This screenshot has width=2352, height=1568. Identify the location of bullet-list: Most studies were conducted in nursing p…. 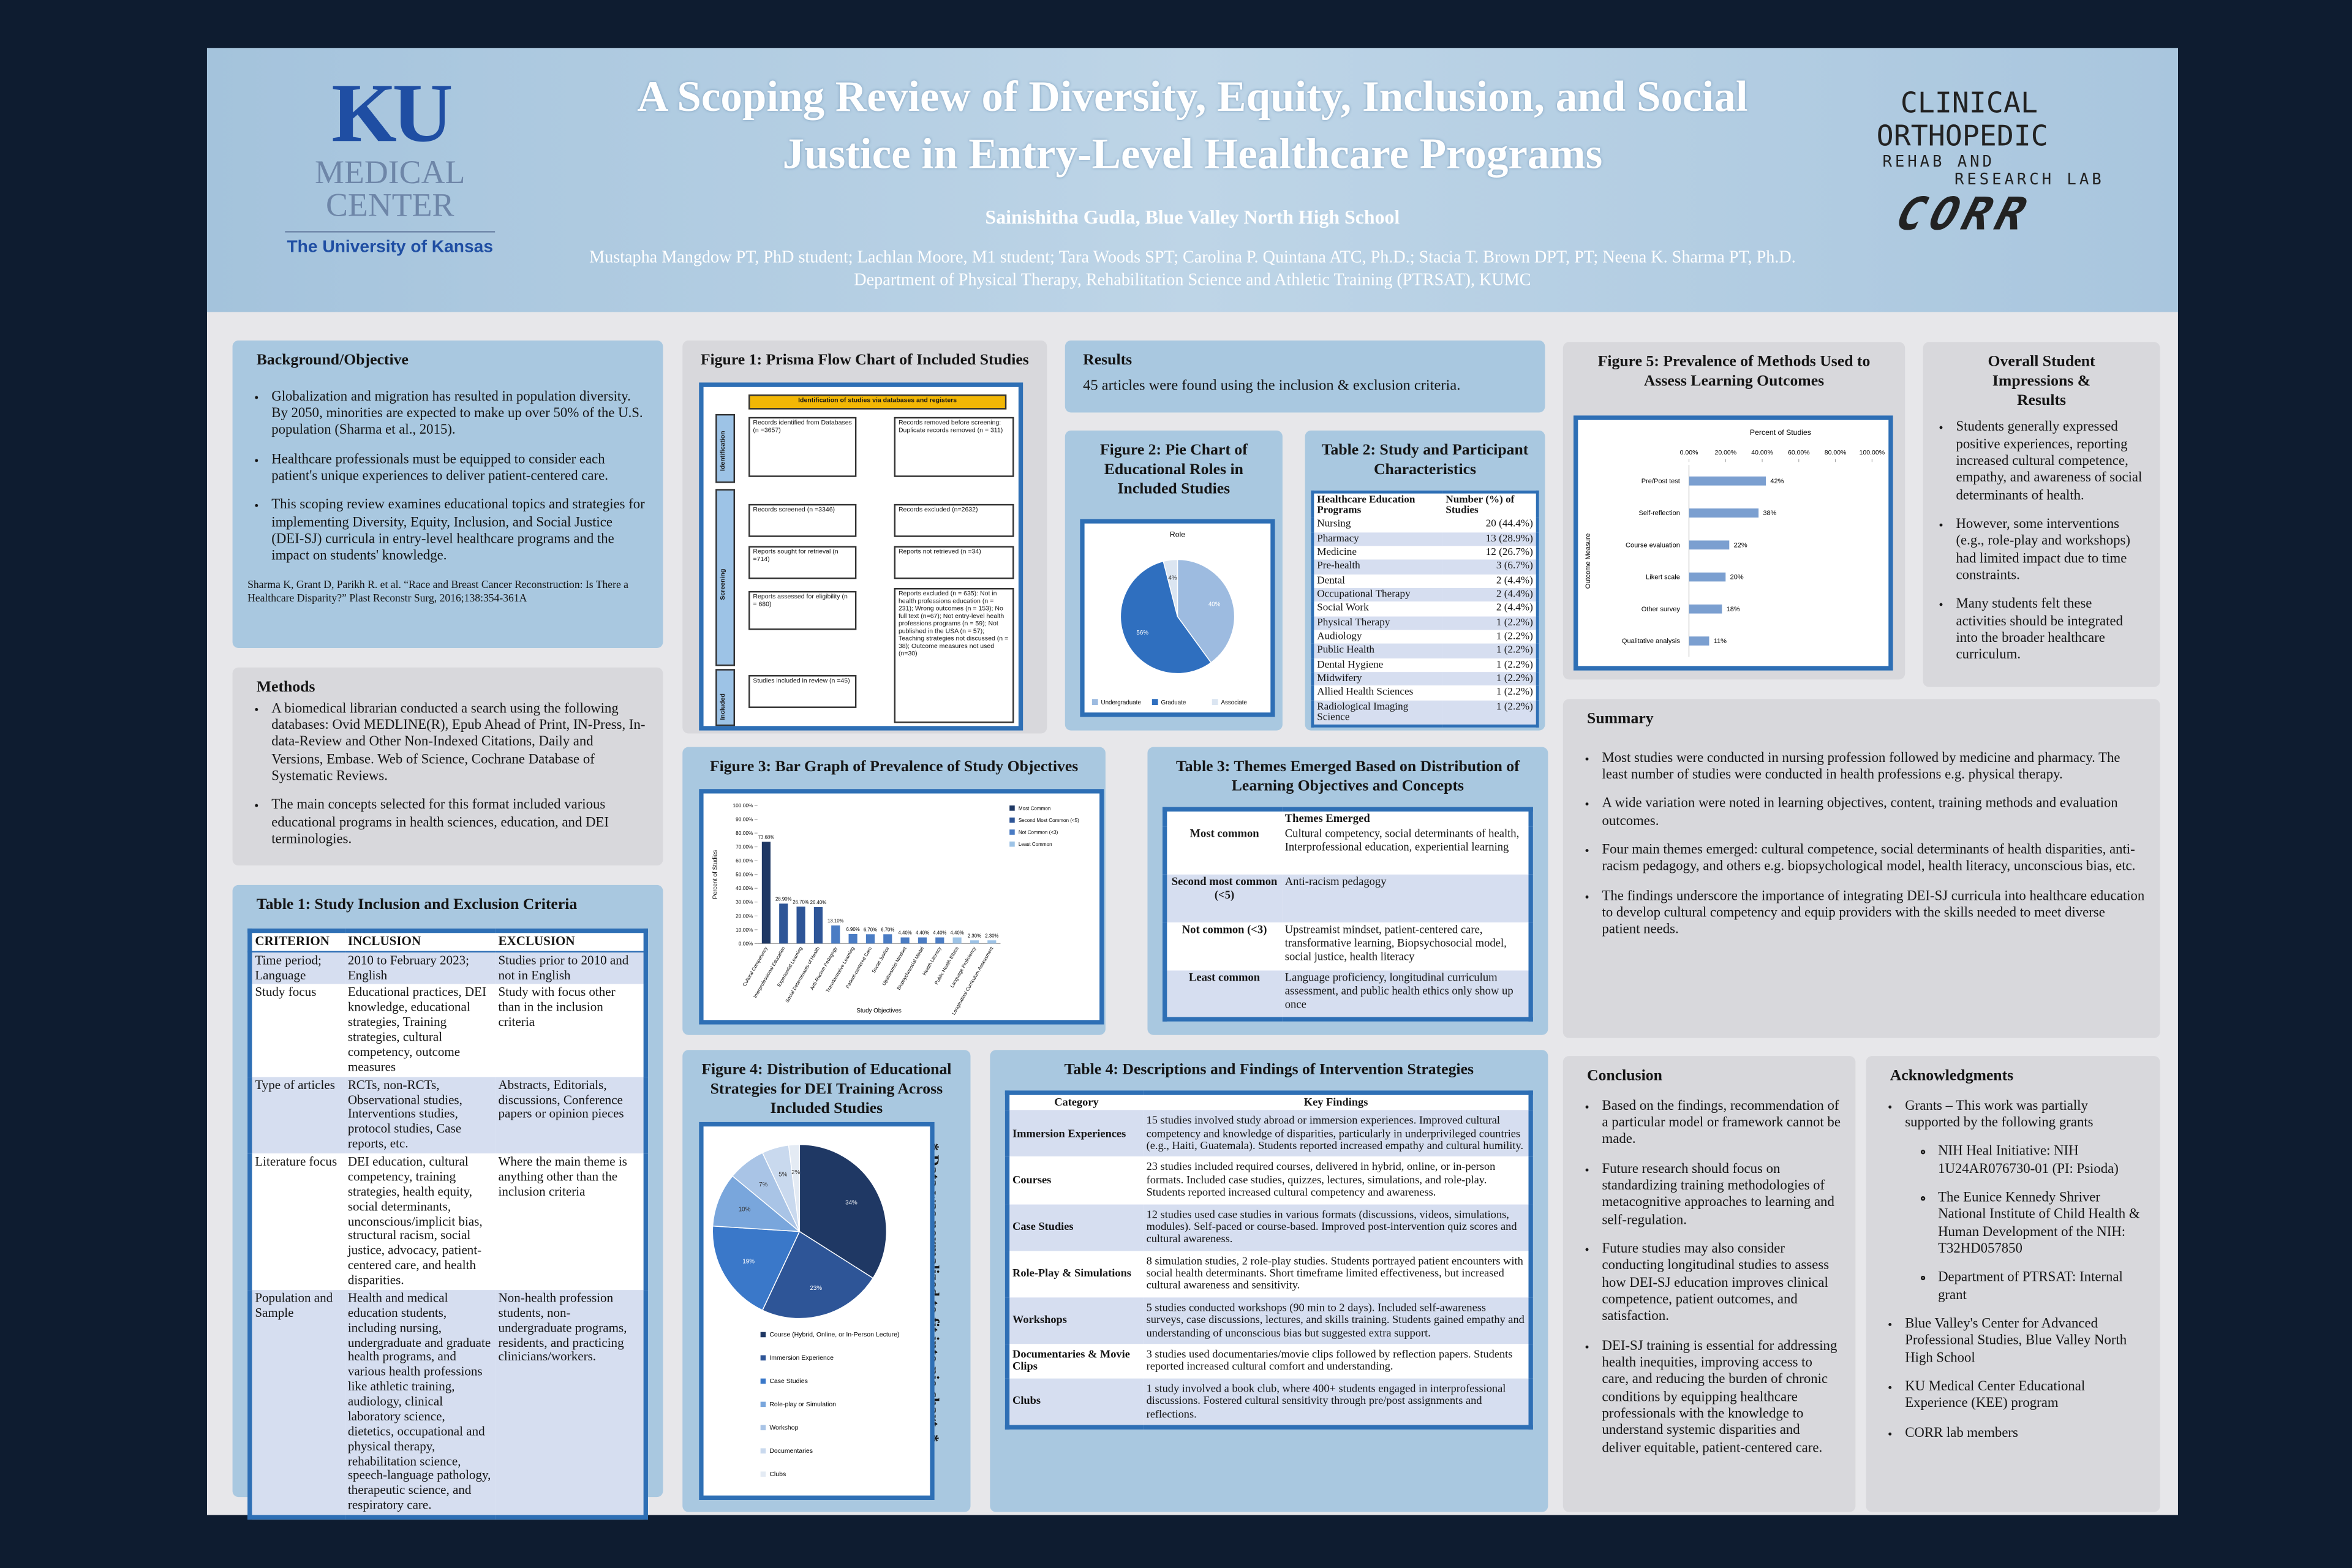
(1862, 846).